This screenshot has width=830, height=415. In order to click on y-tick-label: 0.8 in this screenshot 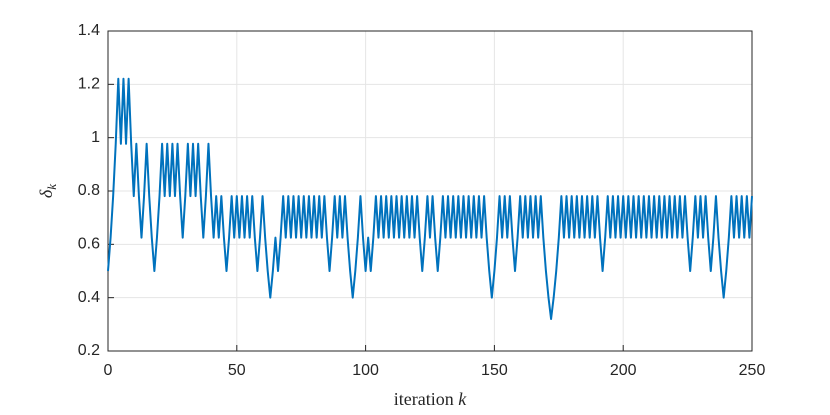, I will do `click(89, 190)`.